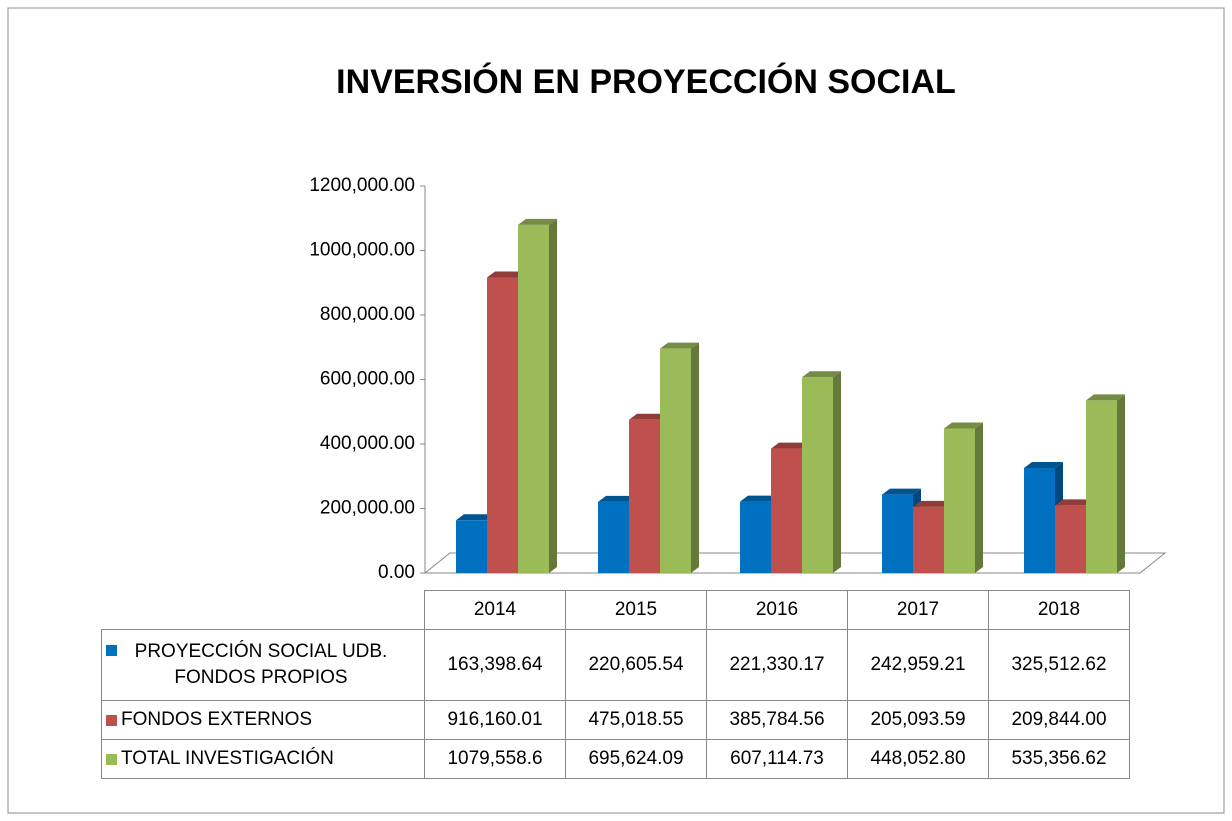  What do you see at coordinates (918, 720) in the screenshot?
I see `value-cell: 205,093.59` at bounding box center [918, 720].